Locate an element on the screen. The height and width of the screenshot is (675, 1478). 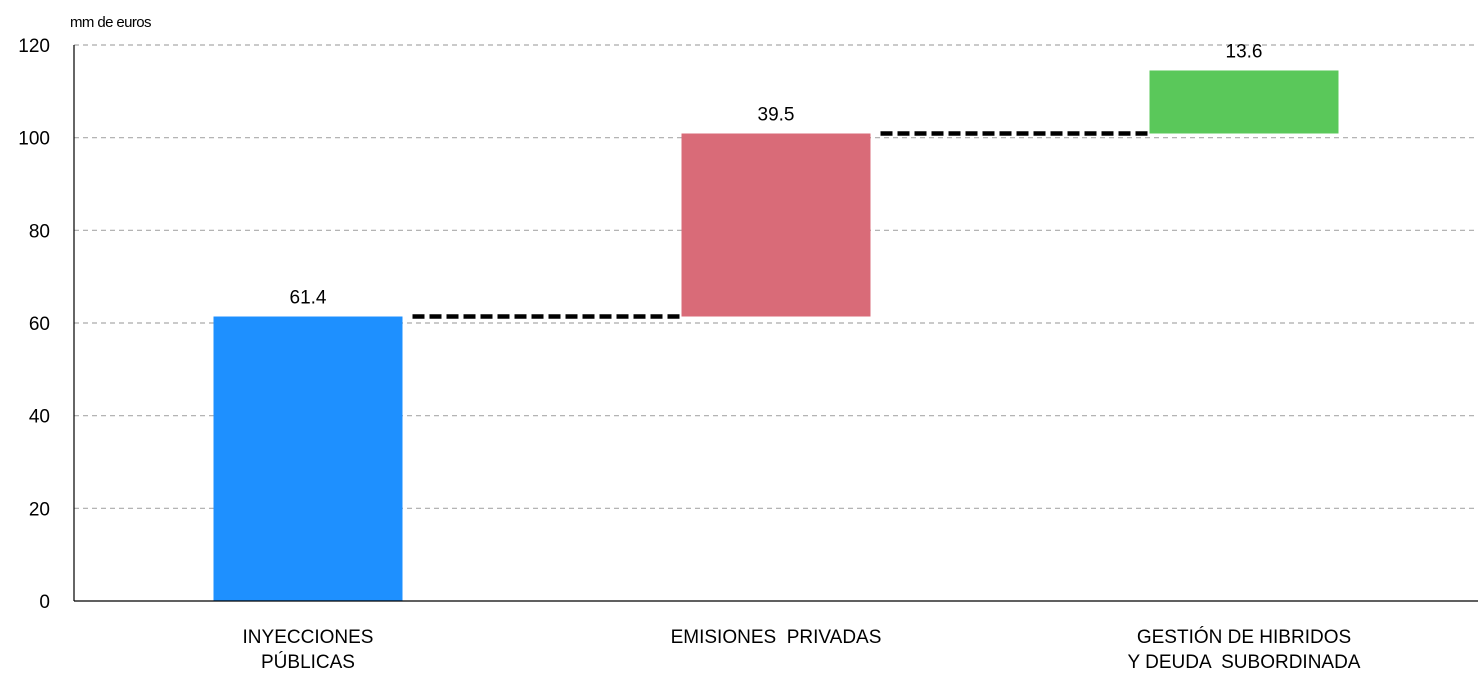
y-tick-label: 40 is located at coordinates (39, 417).